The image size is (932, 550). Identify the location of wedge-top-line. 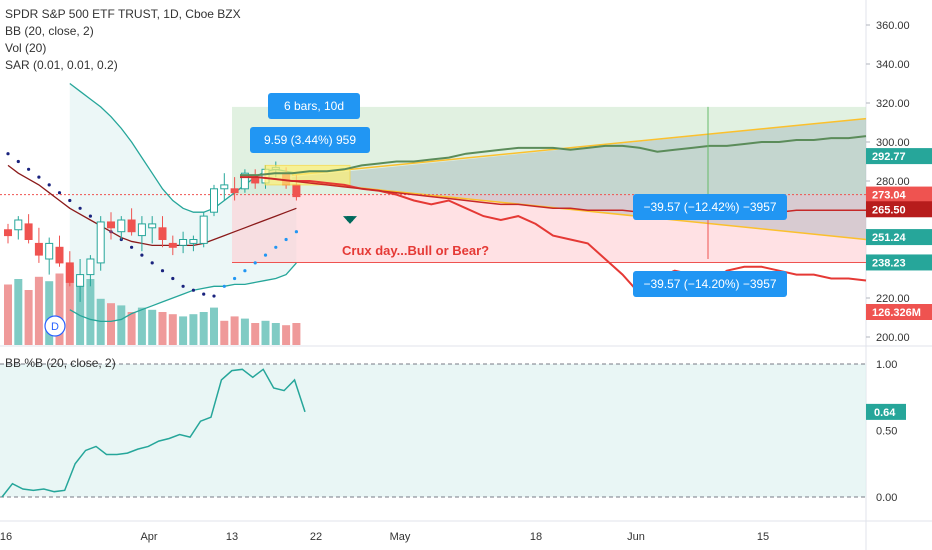
(579, 146).